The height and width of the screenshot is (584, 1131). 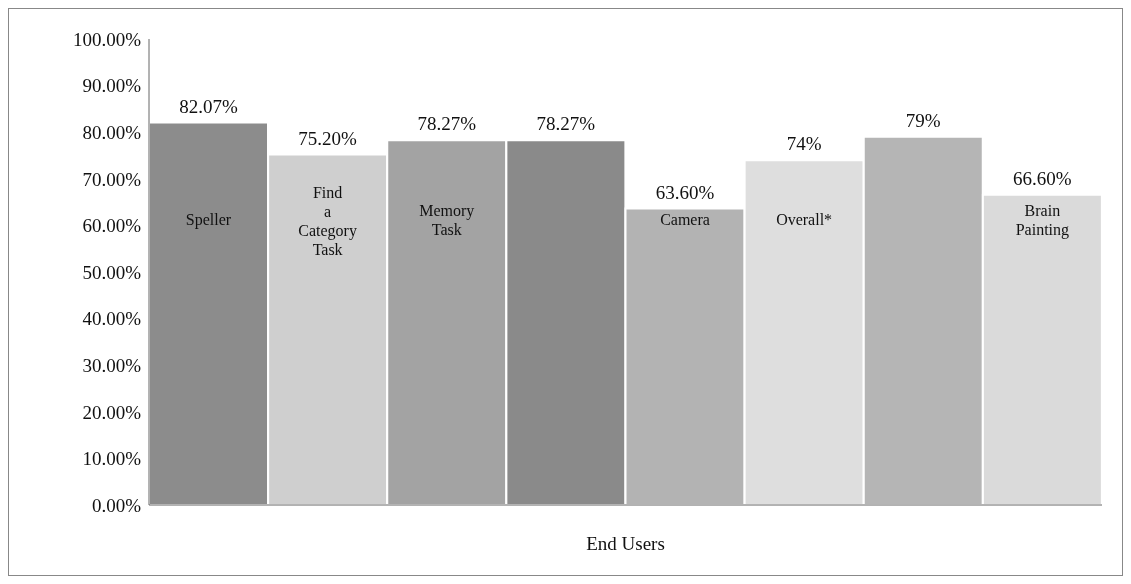 I want to click on x-tick-label: Memory Task, so click(x=447, y=220).